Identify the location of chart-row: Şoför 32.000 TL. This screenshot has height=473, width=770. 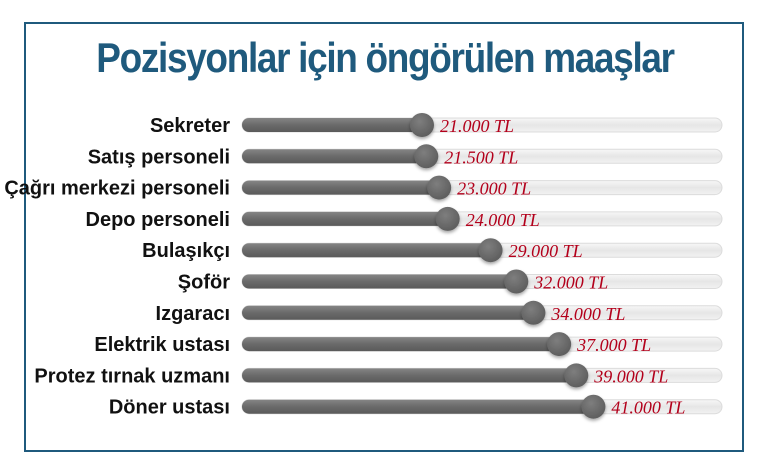
(450, 281).